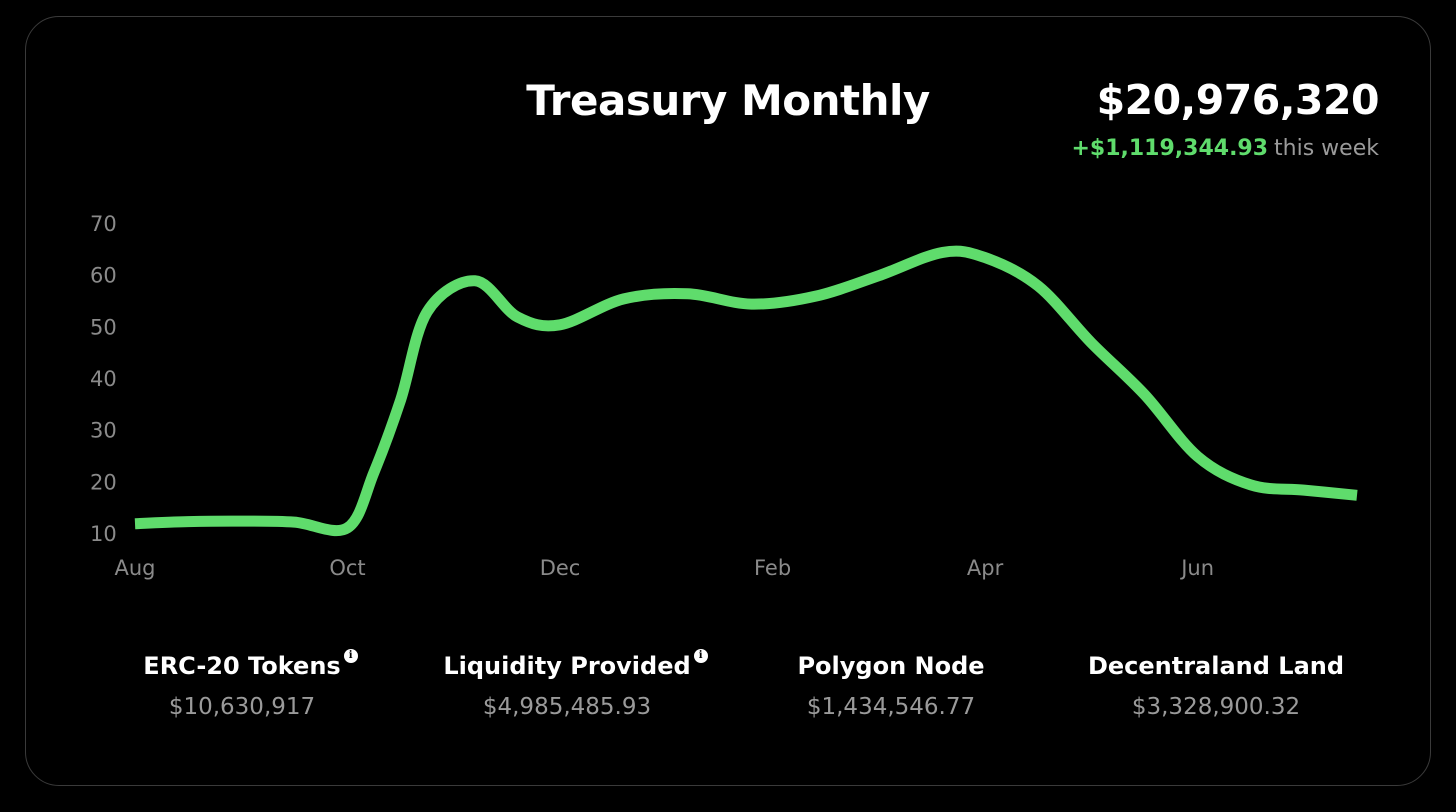 This screenshot has width=1456, height=812. Describe the element at coordinates (567, 707) in the screenshot. I see `stat-value: $4,985,485.93` at that location.